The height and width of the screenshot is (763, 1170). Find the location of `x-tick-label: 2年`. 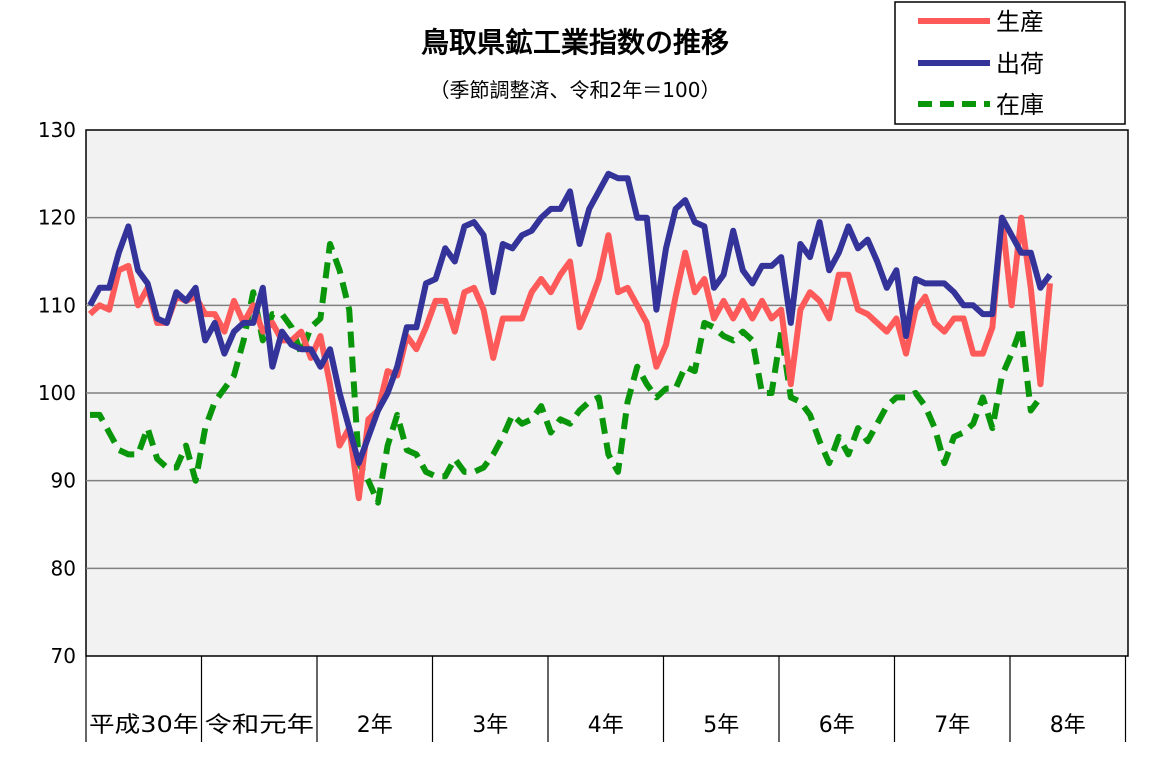

x-tick-label: 2年 is located at coordinates (375, 725).